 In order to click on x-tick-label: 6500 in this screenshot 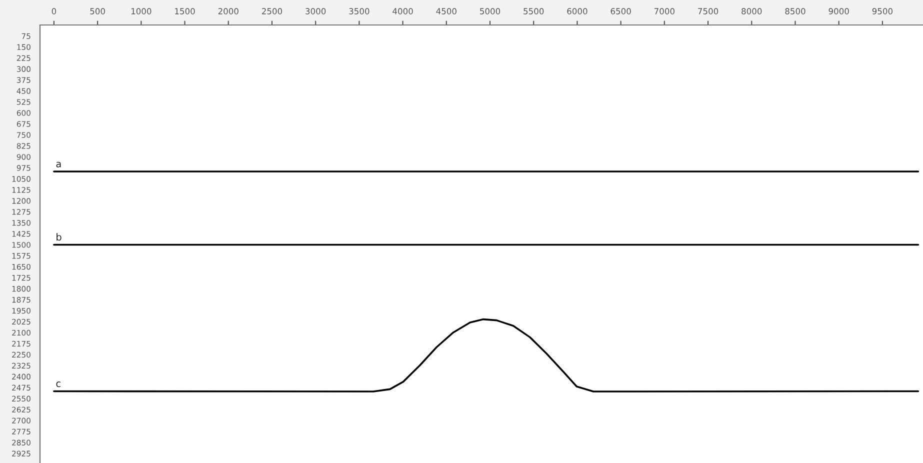, I will do `click(620, 11)`.